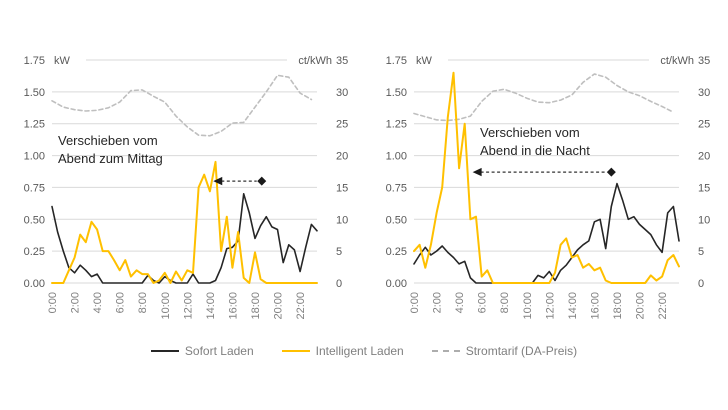  What do you see at coordinates (535, 141) in the screenshot?
I see `chart-right-annotation: Verschieben vom Abend in die Nacht` at bounding box center [535, 141].